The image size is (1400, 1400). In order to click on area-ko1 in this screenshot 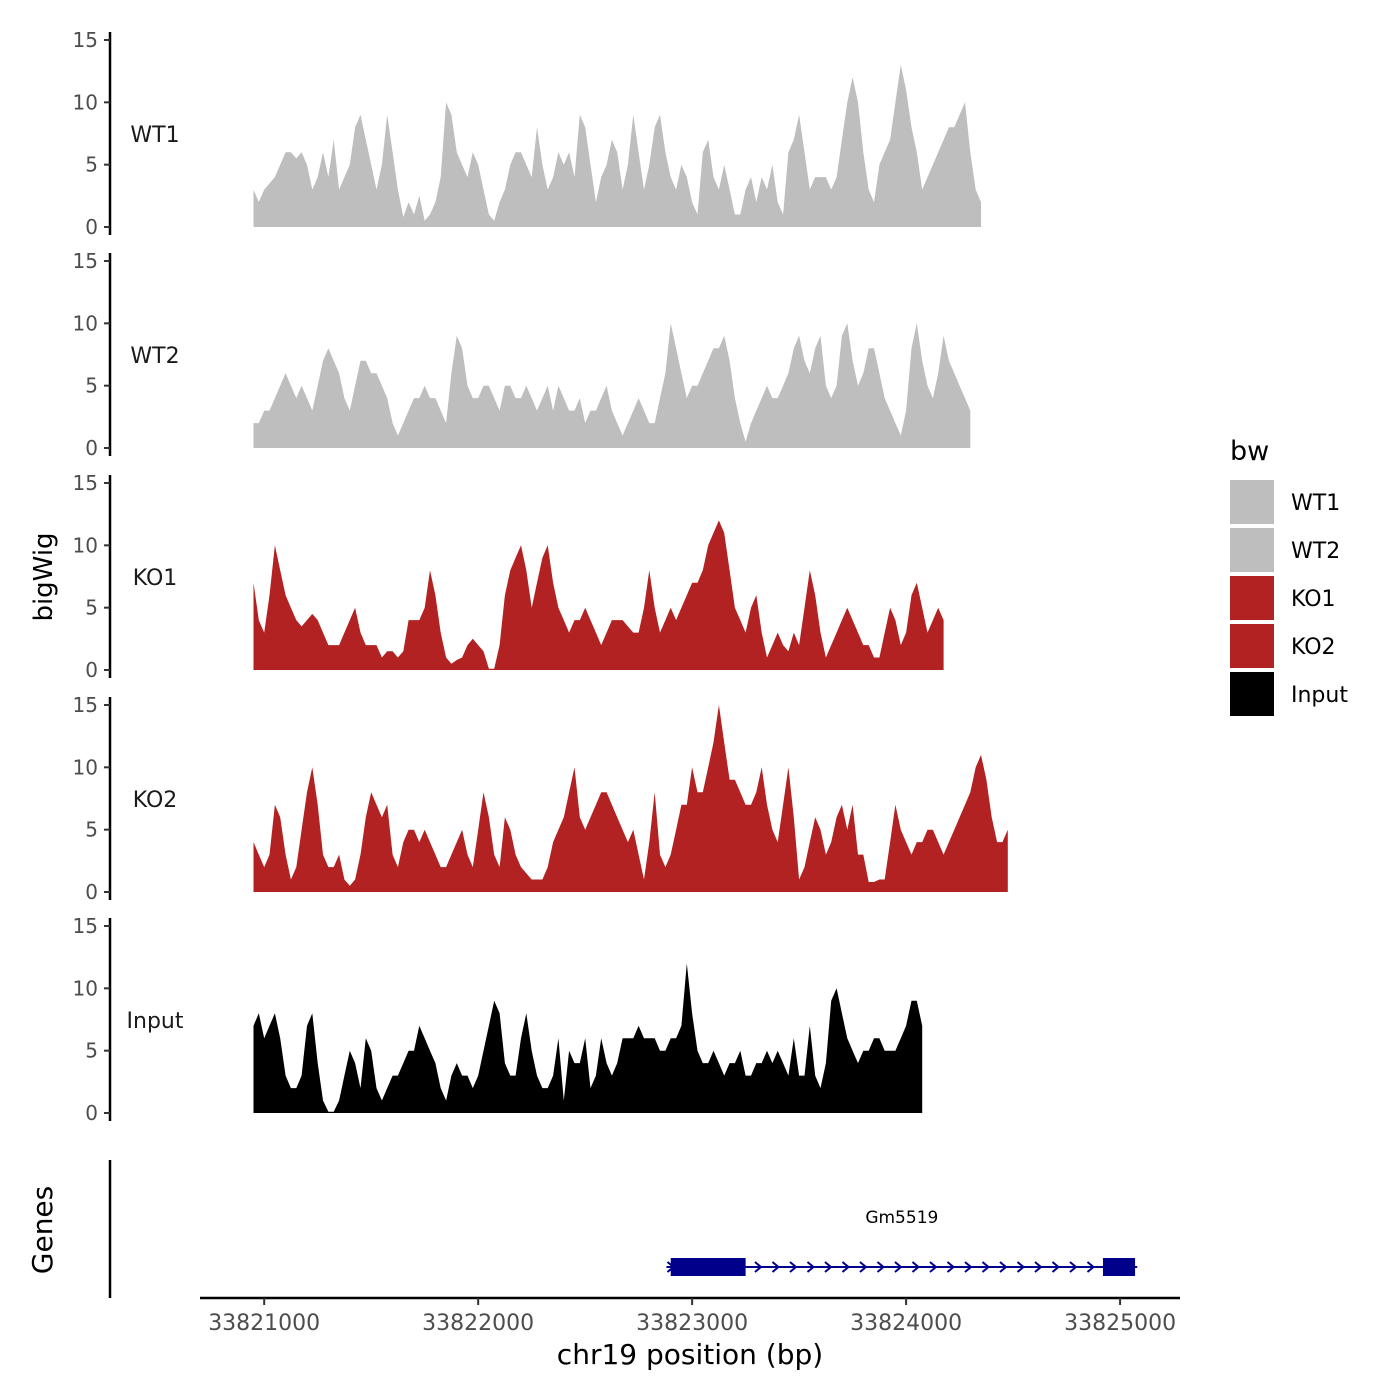, I will do `click(598, 595)`.